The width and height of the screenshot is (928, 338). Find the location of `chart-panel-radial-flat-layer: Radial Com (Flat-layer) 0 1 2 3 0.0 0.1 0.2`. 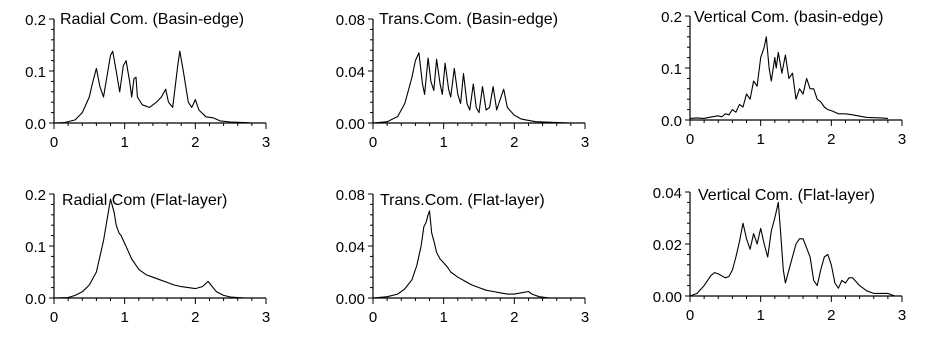

chart-panel-radial-flat-layer: Radial Com (Flat-layer) 0 1 2 3 0.0 0.1 0.2 is located at coordinates (147, 256).